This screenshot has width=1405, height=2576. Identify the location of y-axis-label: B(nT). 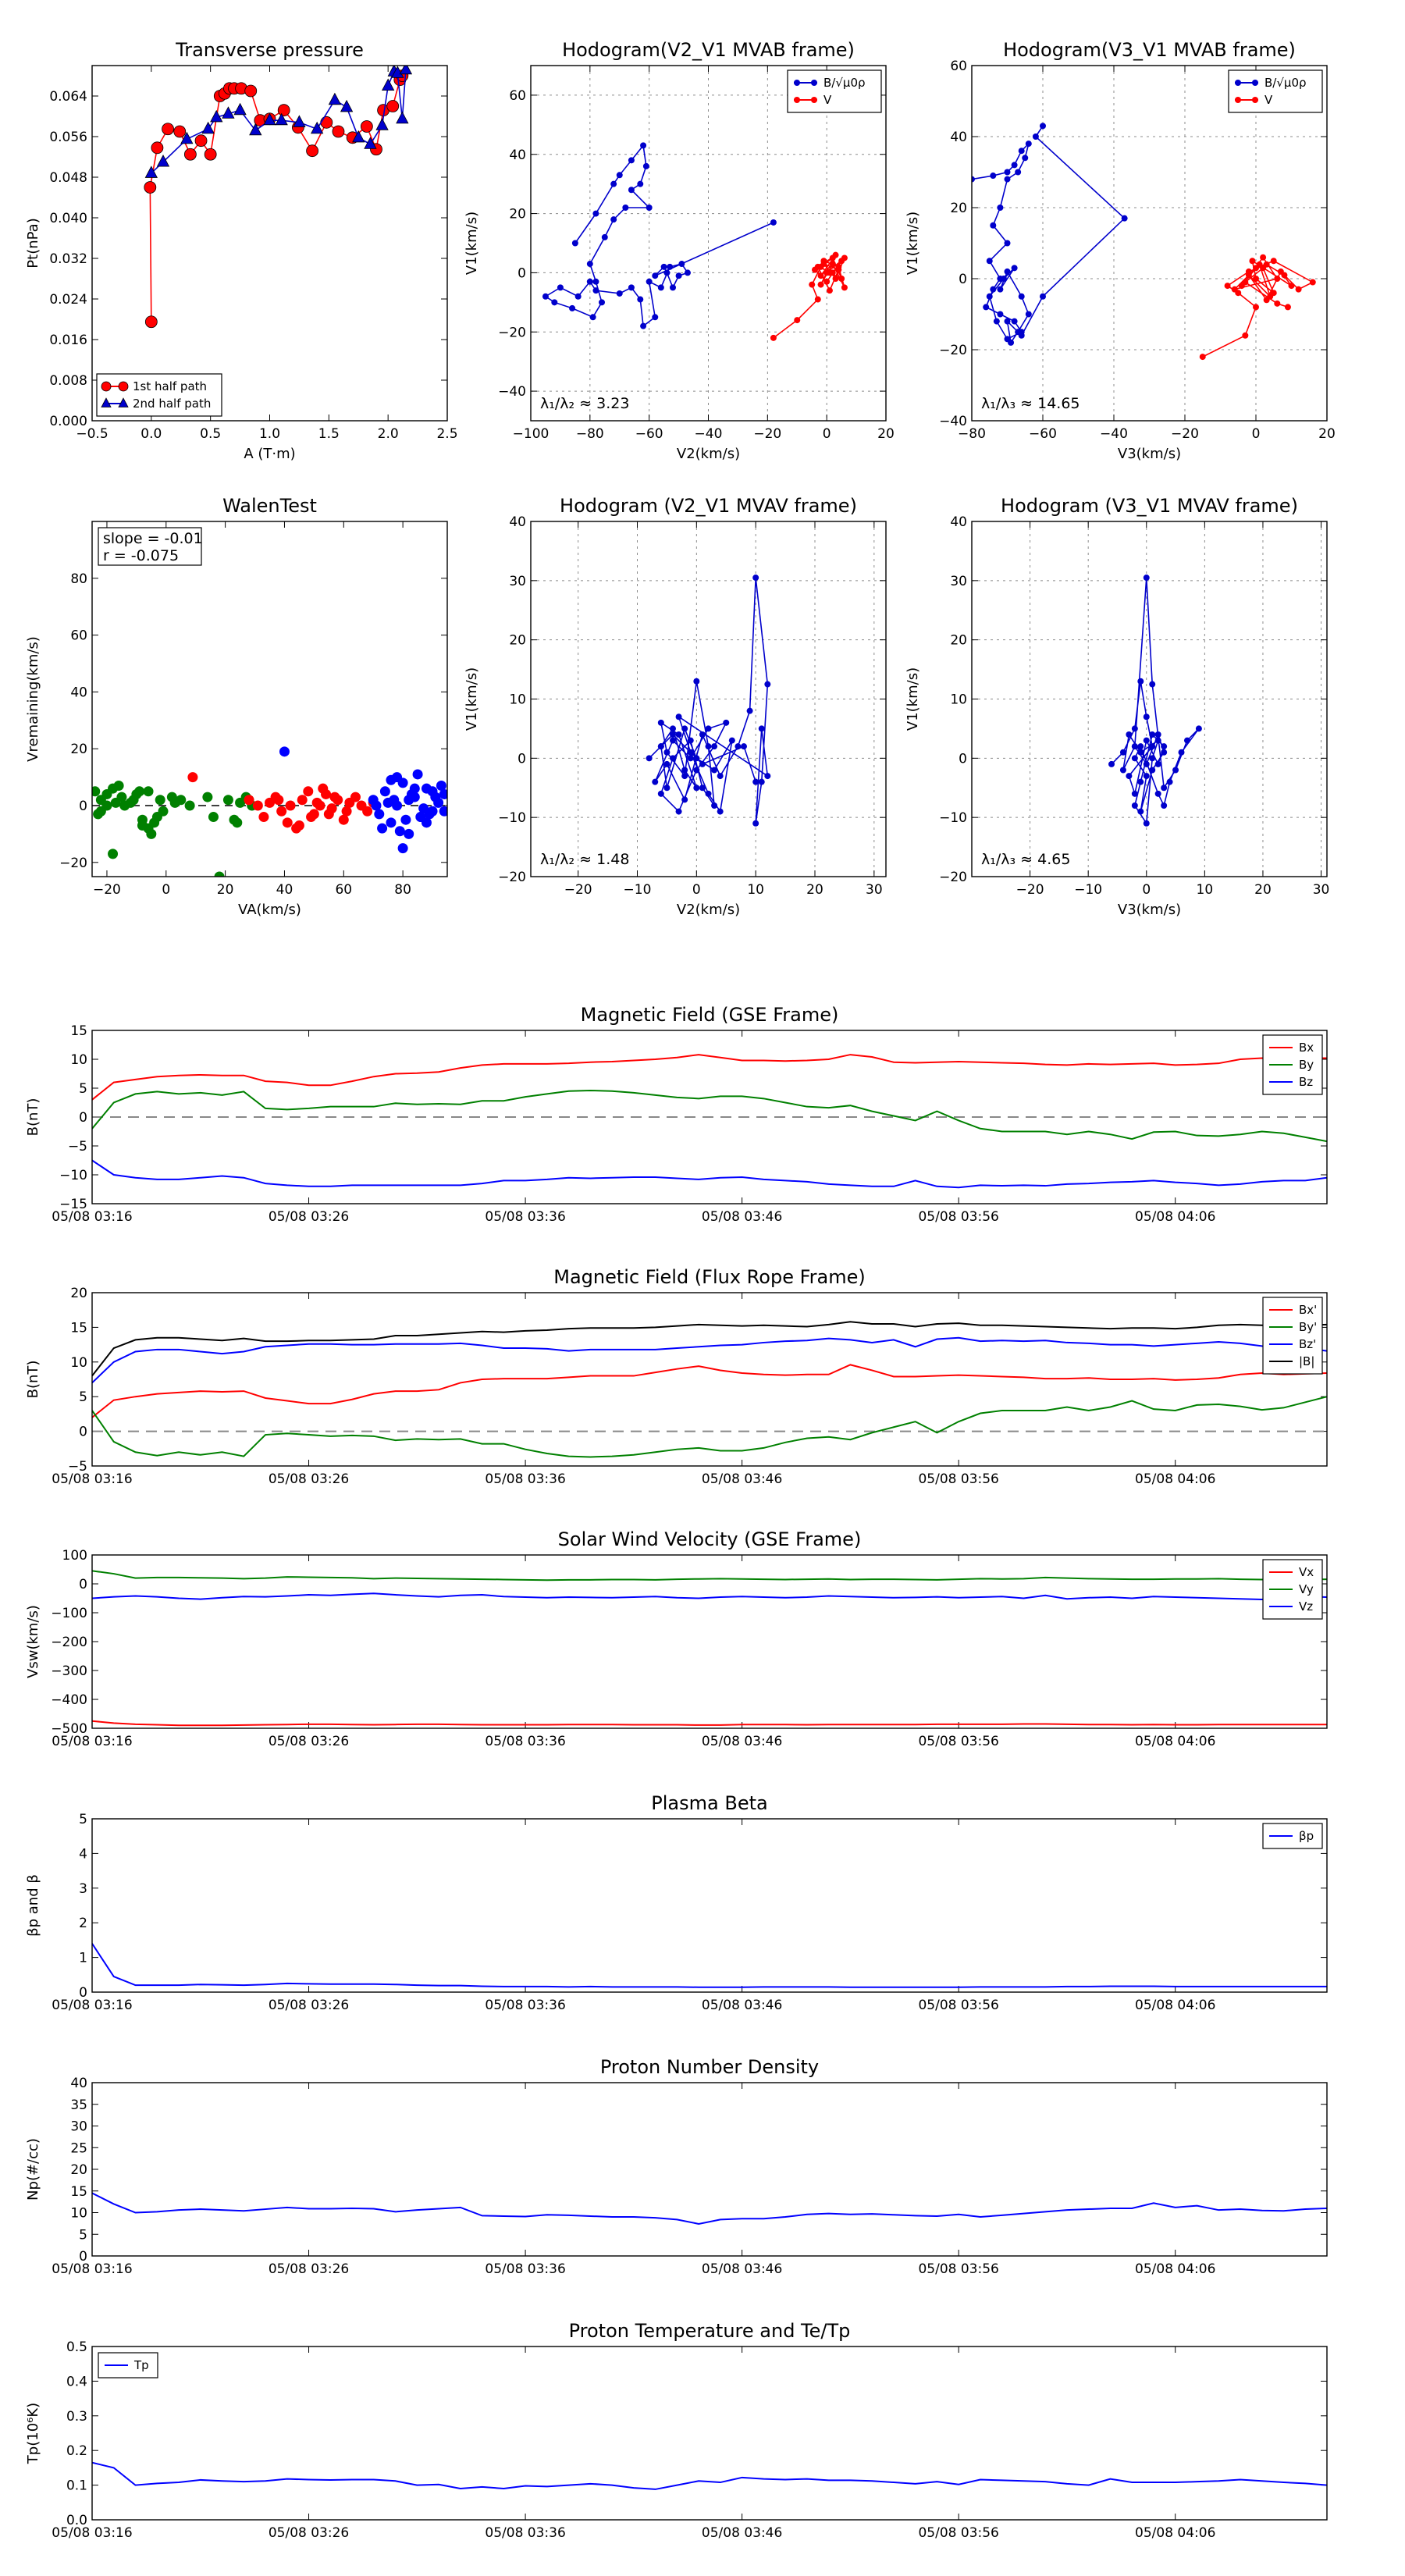
(33, 1380).